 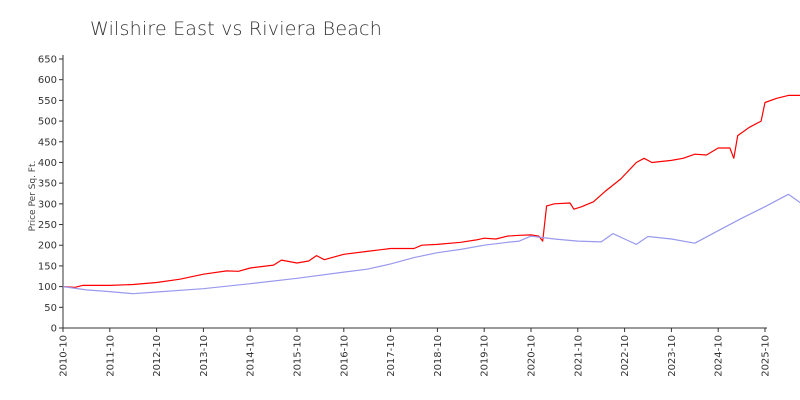 I want to click on x-tick-label: 2018-10, so click(x=438, y=356).